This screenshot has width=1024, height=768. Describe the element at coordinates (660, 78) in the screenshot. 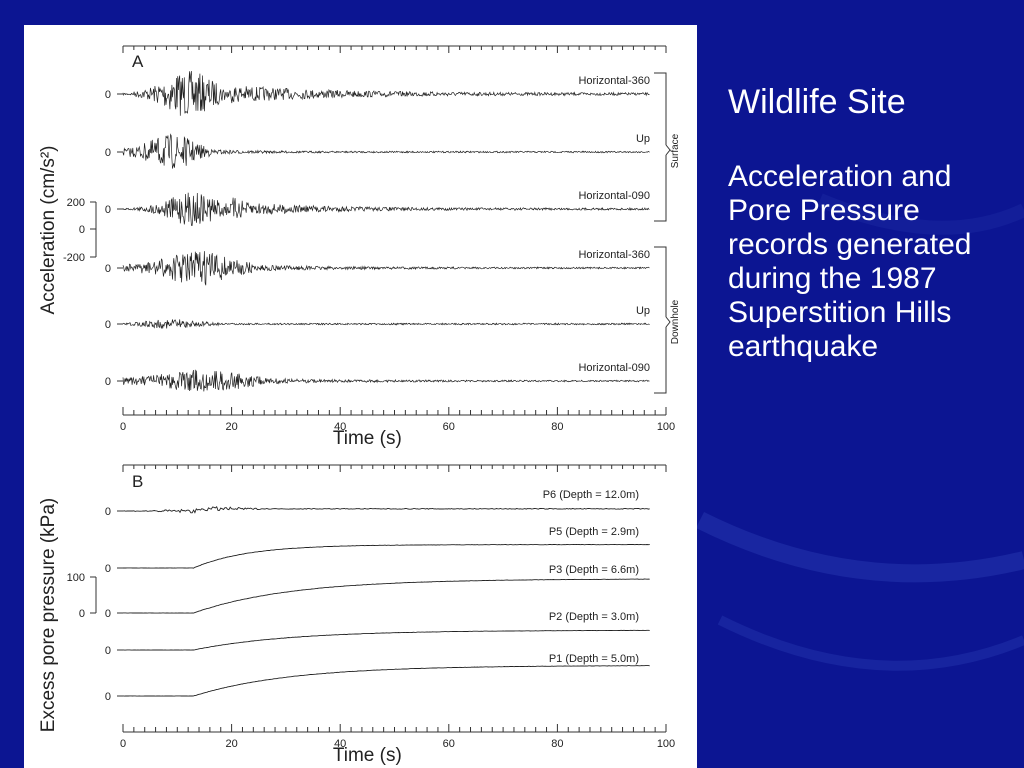

I see `surface-bracket-top` at that location.